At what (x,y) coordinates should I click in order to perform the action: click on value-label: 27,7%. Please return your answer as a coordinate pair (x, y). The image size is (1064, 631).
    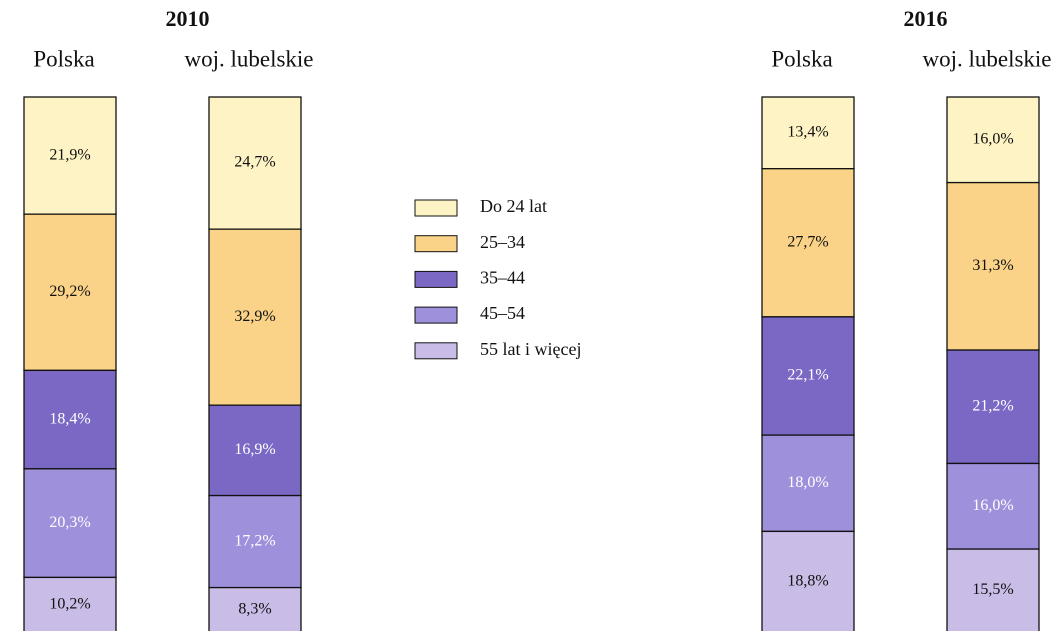
    Looking at the image, I should click on (807, 241).